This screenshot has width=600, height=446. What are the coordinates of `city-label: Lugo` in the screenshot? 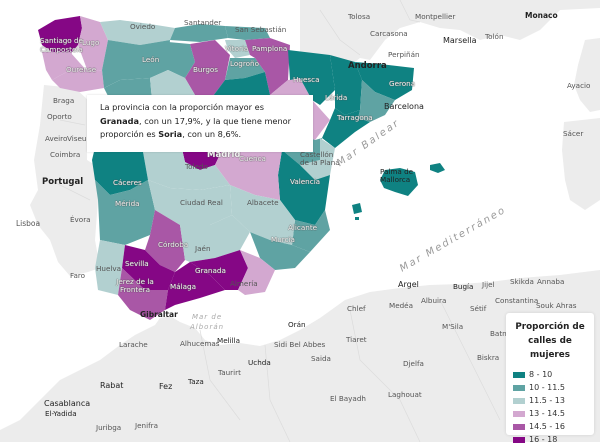 It's located at (91, 42).